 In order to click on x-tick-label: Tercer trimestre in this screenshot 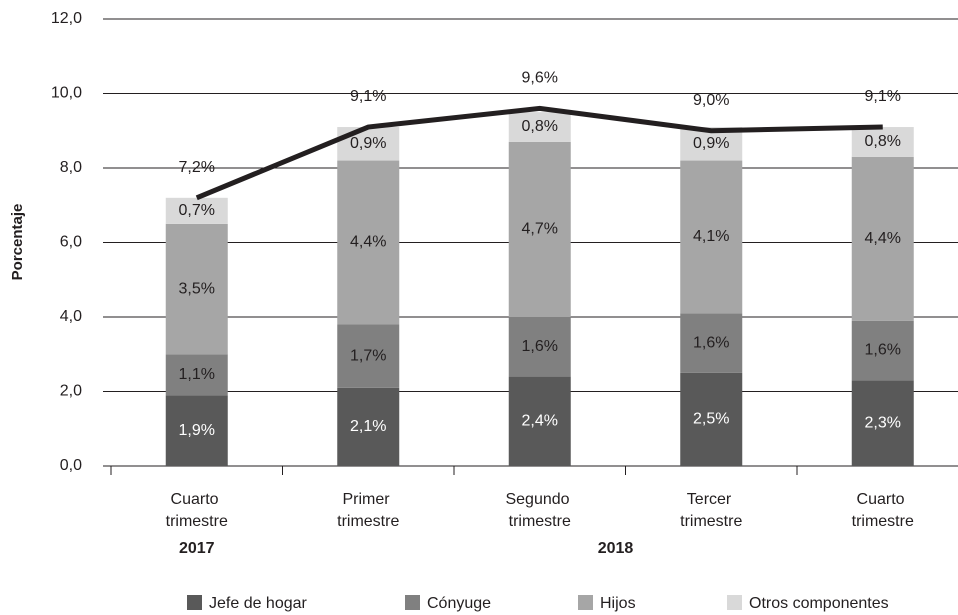, I will do `click(711, 510)`.